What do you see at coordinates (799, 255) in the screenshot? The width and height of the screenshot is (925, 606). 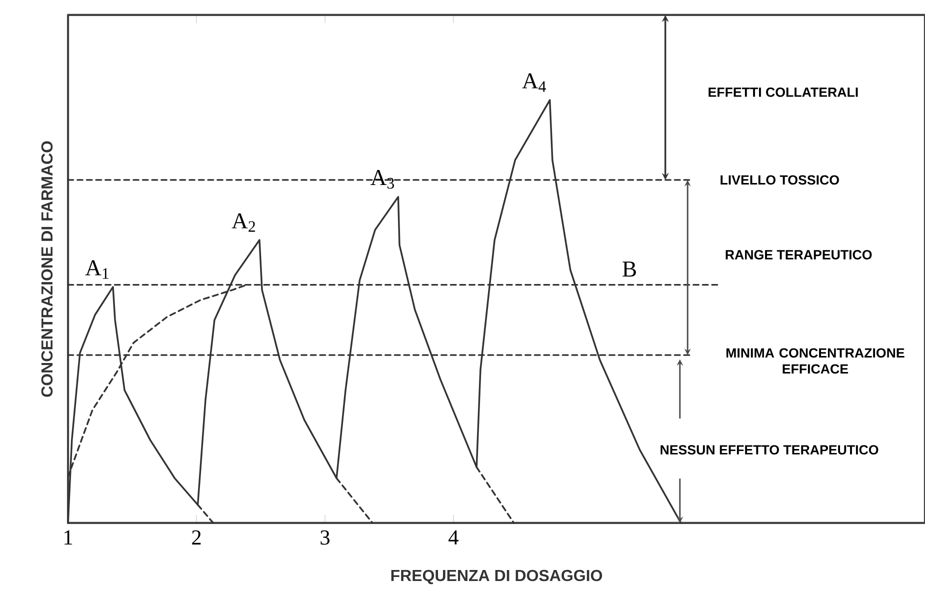 I see `annotation: RANGE TERAPEUTICO` at bounding box center [799, 255].